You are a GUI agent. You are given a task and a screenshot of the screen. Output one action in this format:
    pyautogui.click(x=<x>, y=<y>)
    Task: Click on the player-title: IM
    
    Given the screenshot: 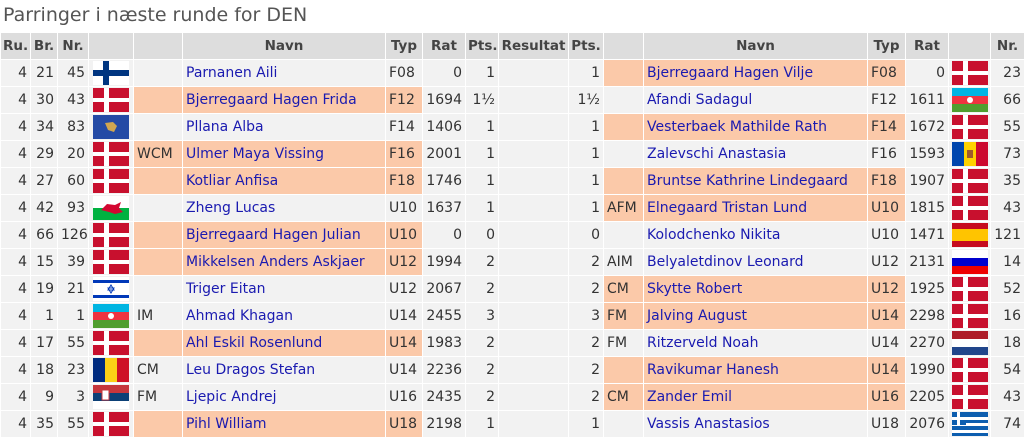 What is the action you would take?
    pyautogui.click(x=158, y=316)
    